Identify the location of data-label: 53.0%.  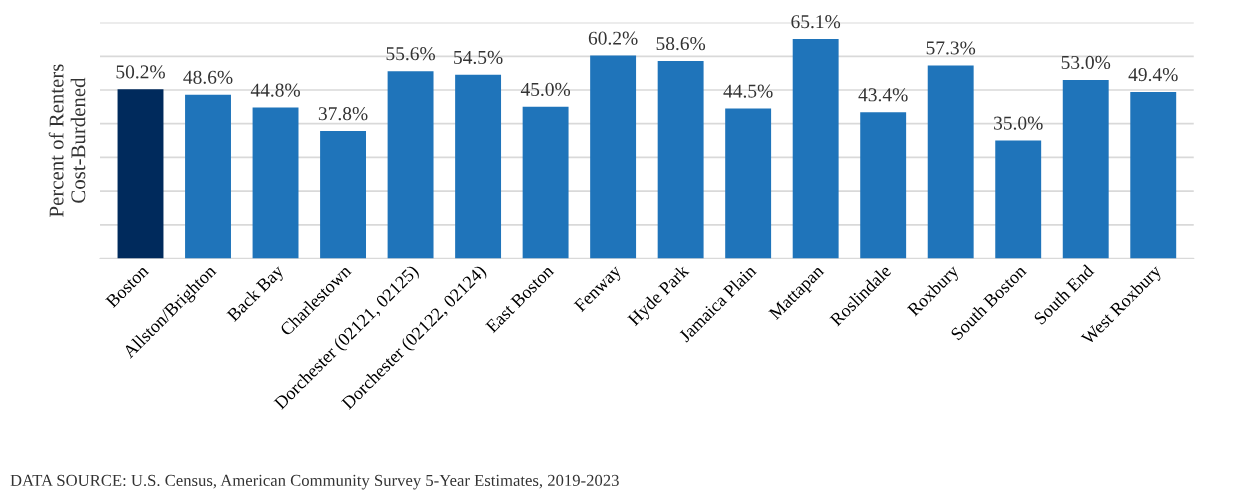
(1086, 62).